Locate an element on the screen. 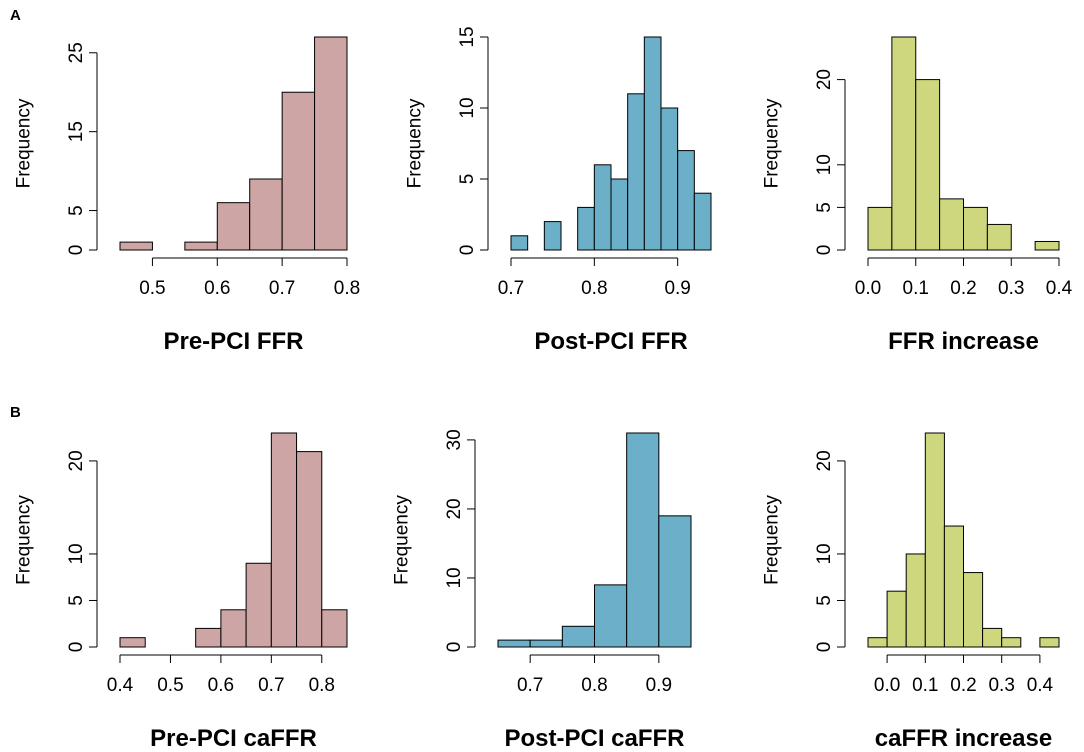 The height and width of the screenshot is (752, 1084). panel-label-b: B is located at coordinates (15, 412).